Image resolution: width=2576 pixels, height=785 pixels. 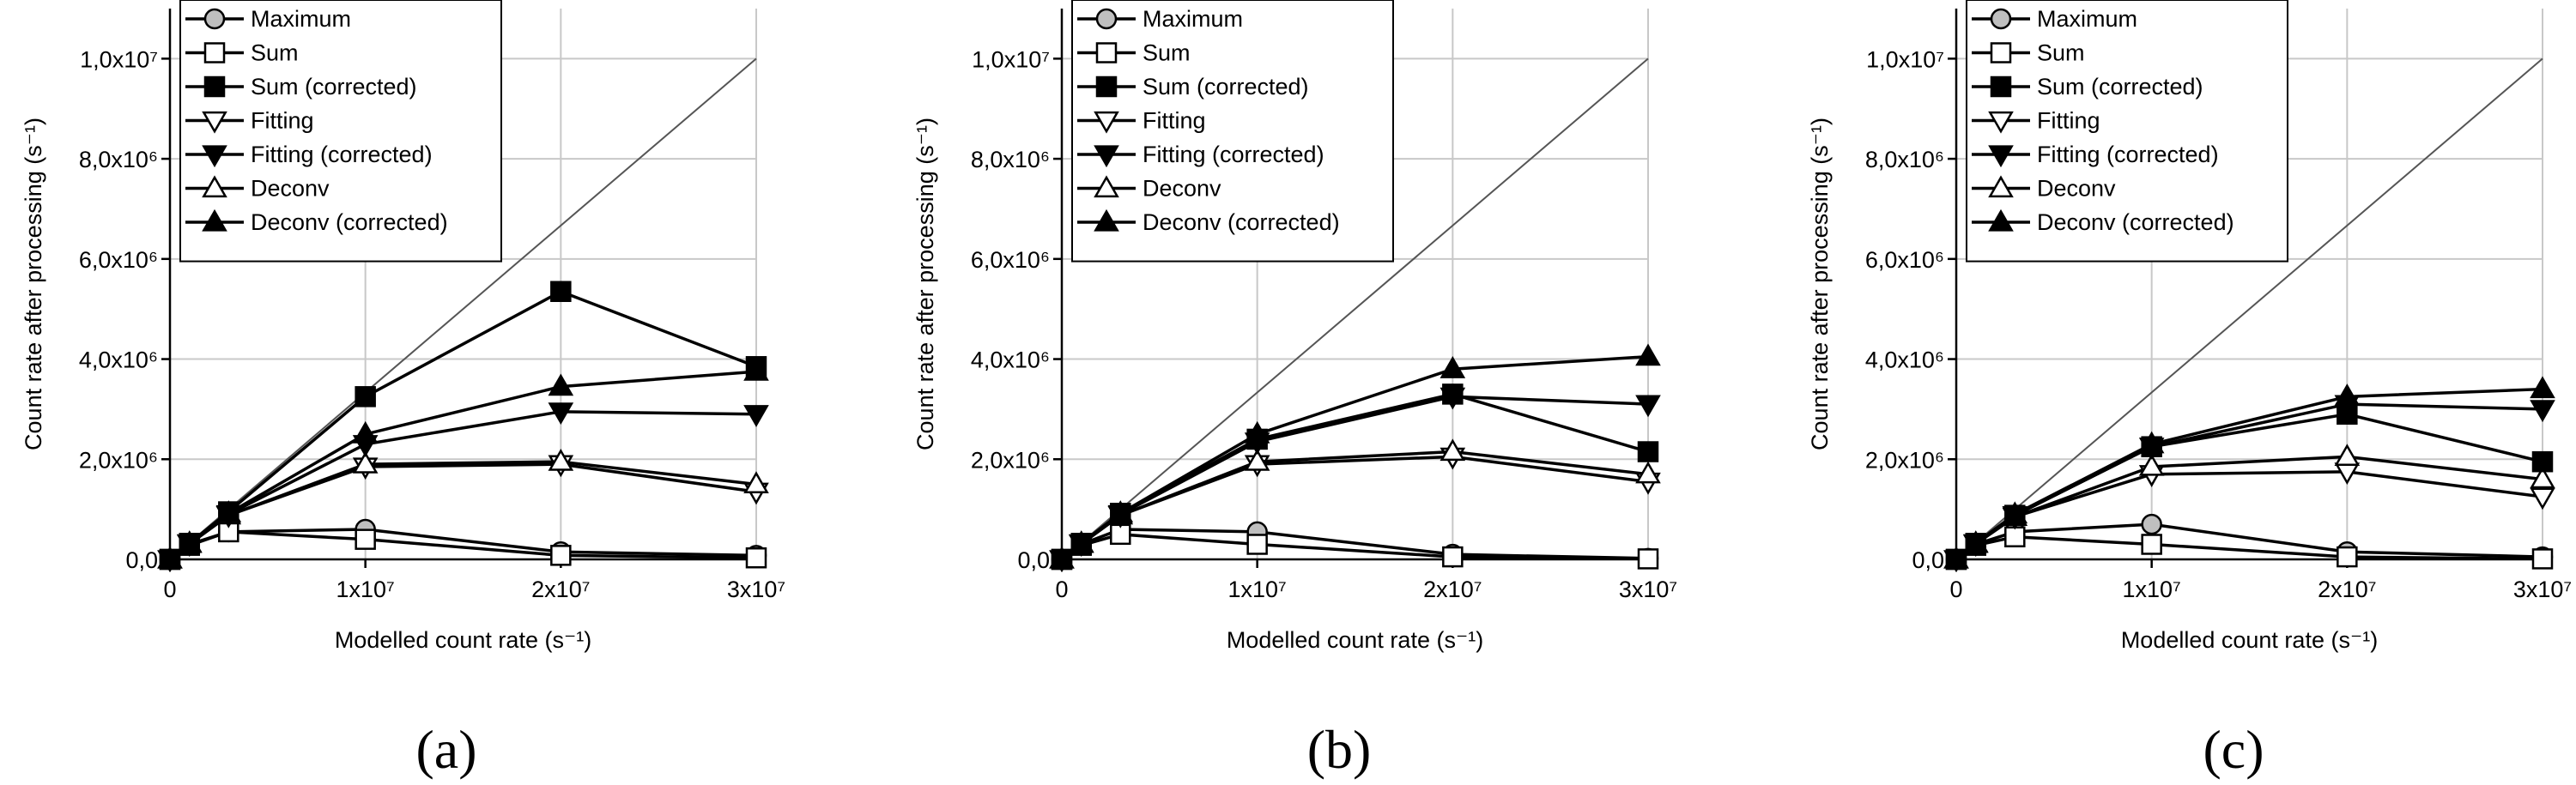 I want to click on legend-marker-sum, so click(x=1106, y=52).